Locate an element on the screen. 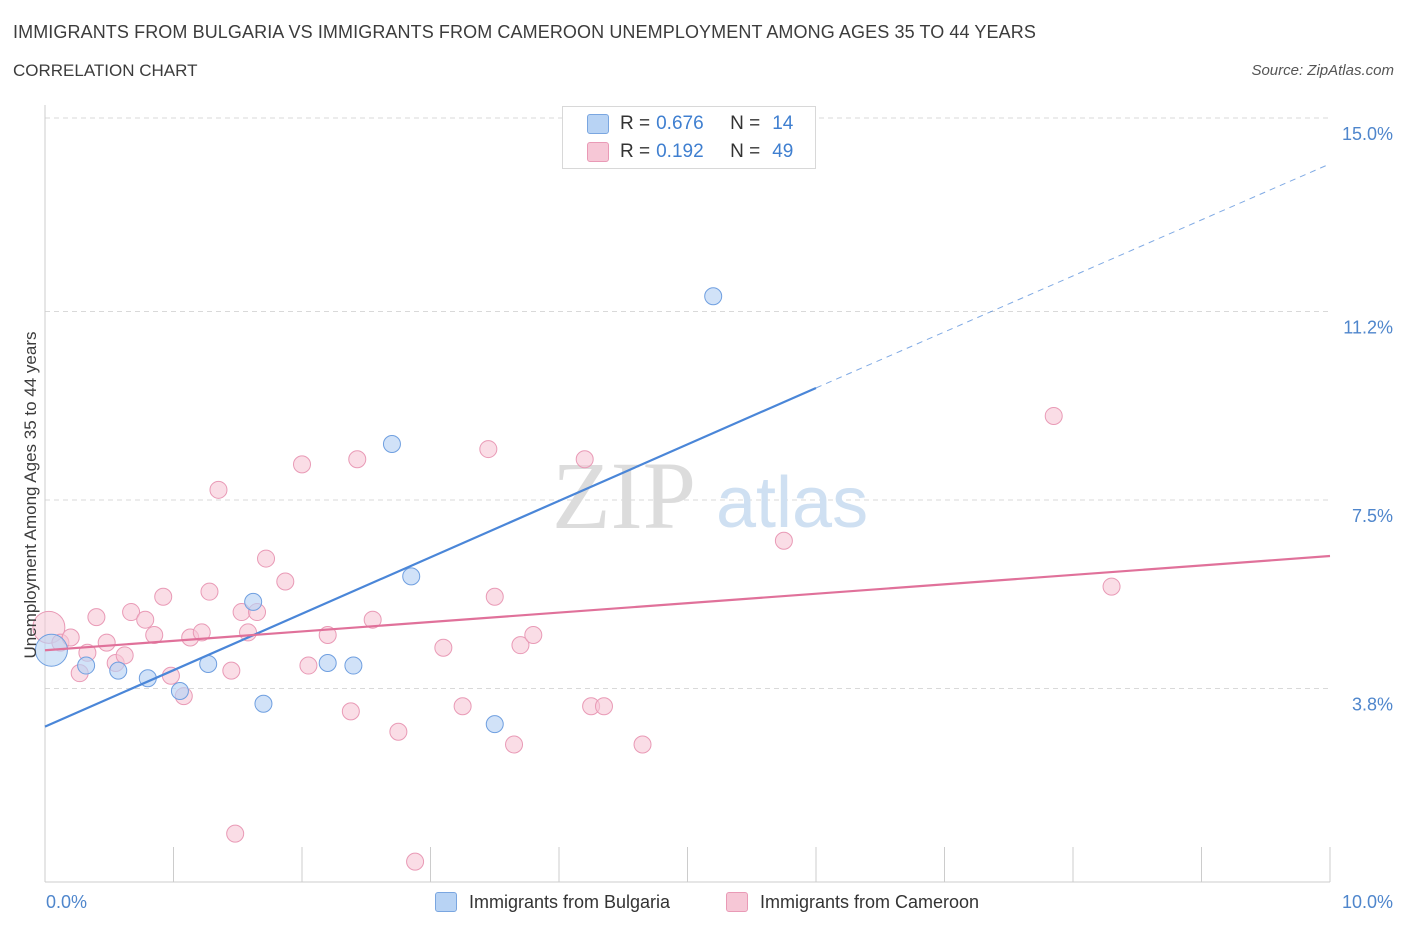 Image resolution: width=1406 pixels, height=930 pixels. source-label: Source: ZipAtlas.com is located at coordinates (1322, 70).